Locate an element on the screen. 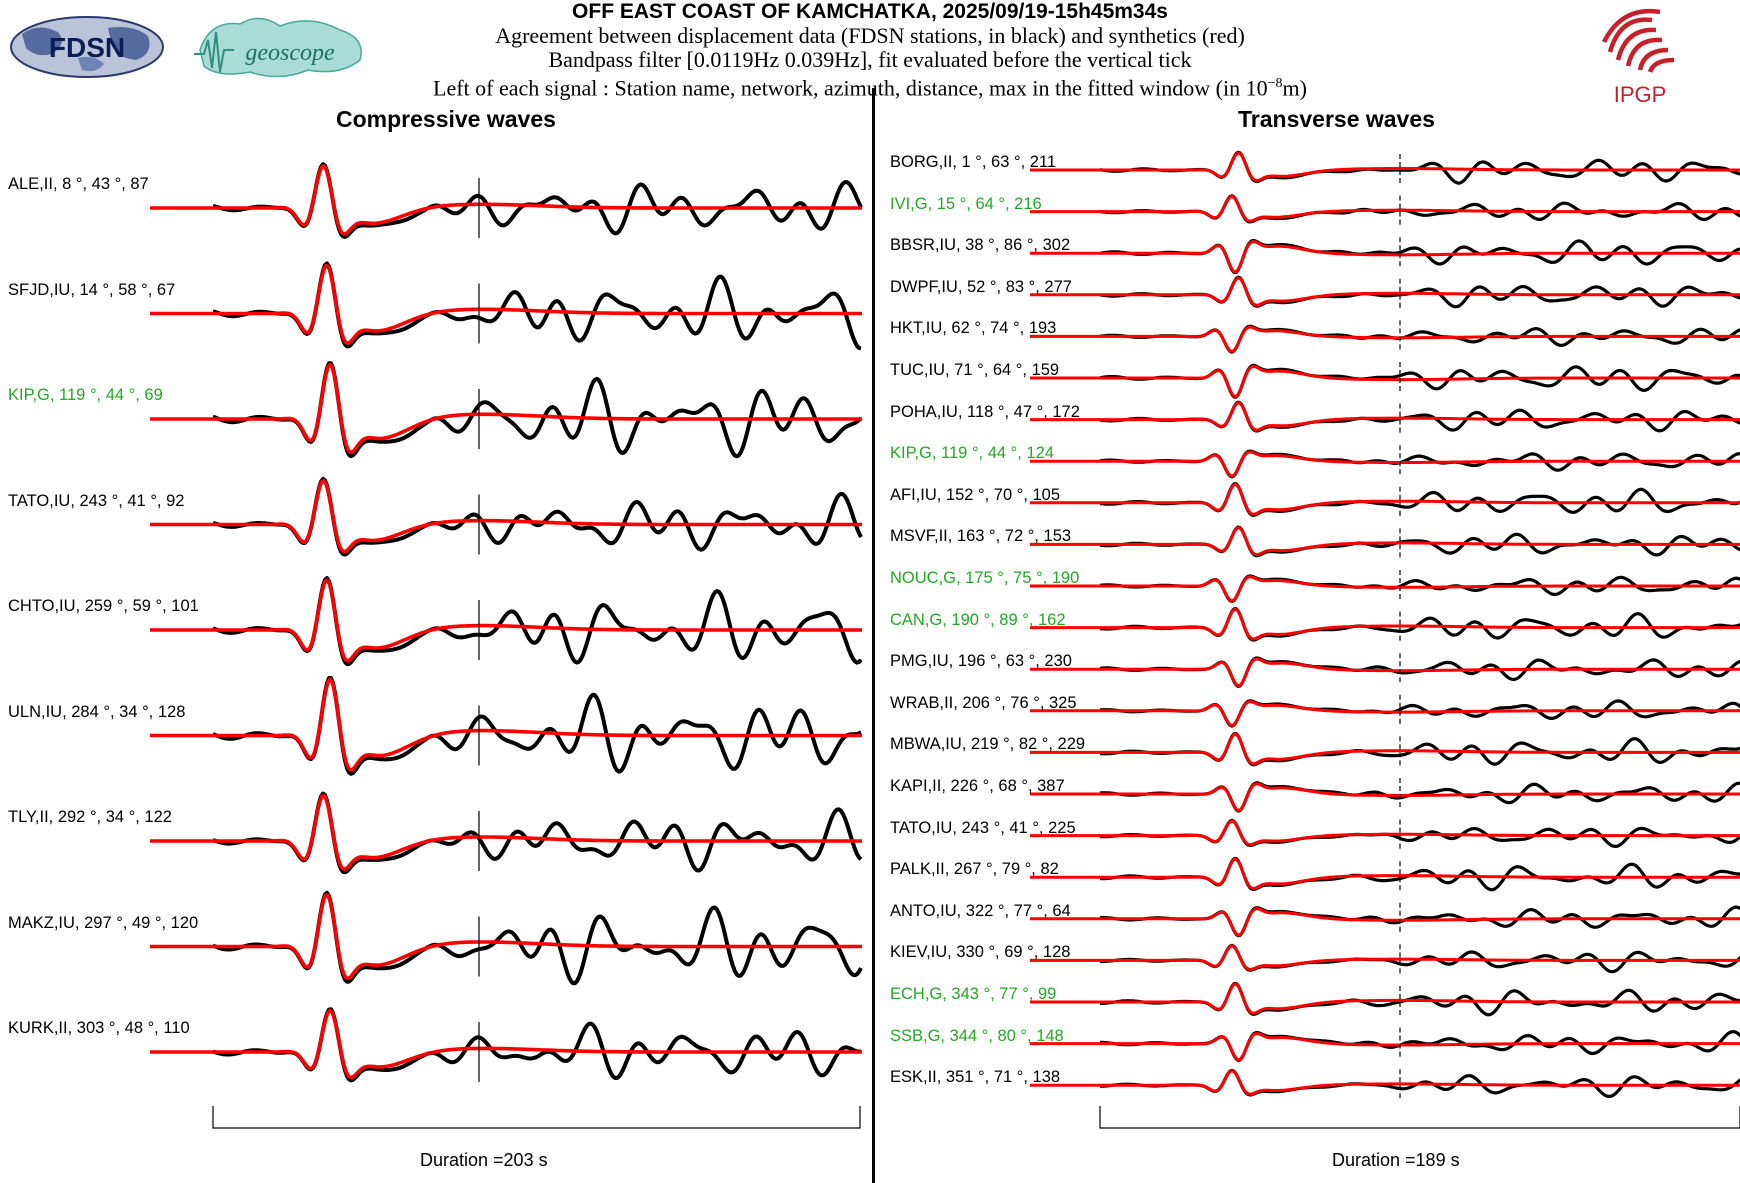  station-label: TATO,IU, 243 °, 41 °, 92 is located at coordinates (96, 500).